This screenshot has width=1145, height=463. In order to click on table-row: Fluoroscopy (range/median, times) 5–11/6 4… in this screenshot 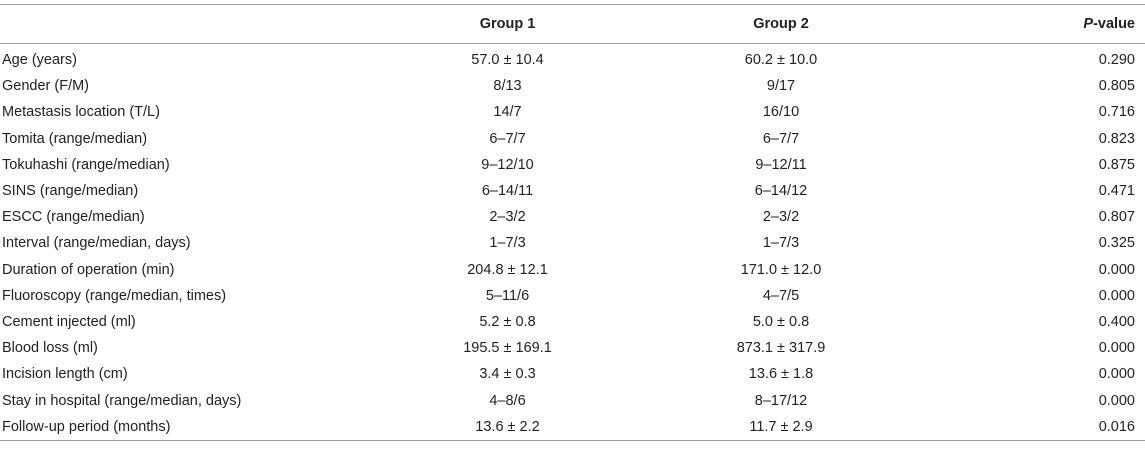, I will do `click(572, 296)`.